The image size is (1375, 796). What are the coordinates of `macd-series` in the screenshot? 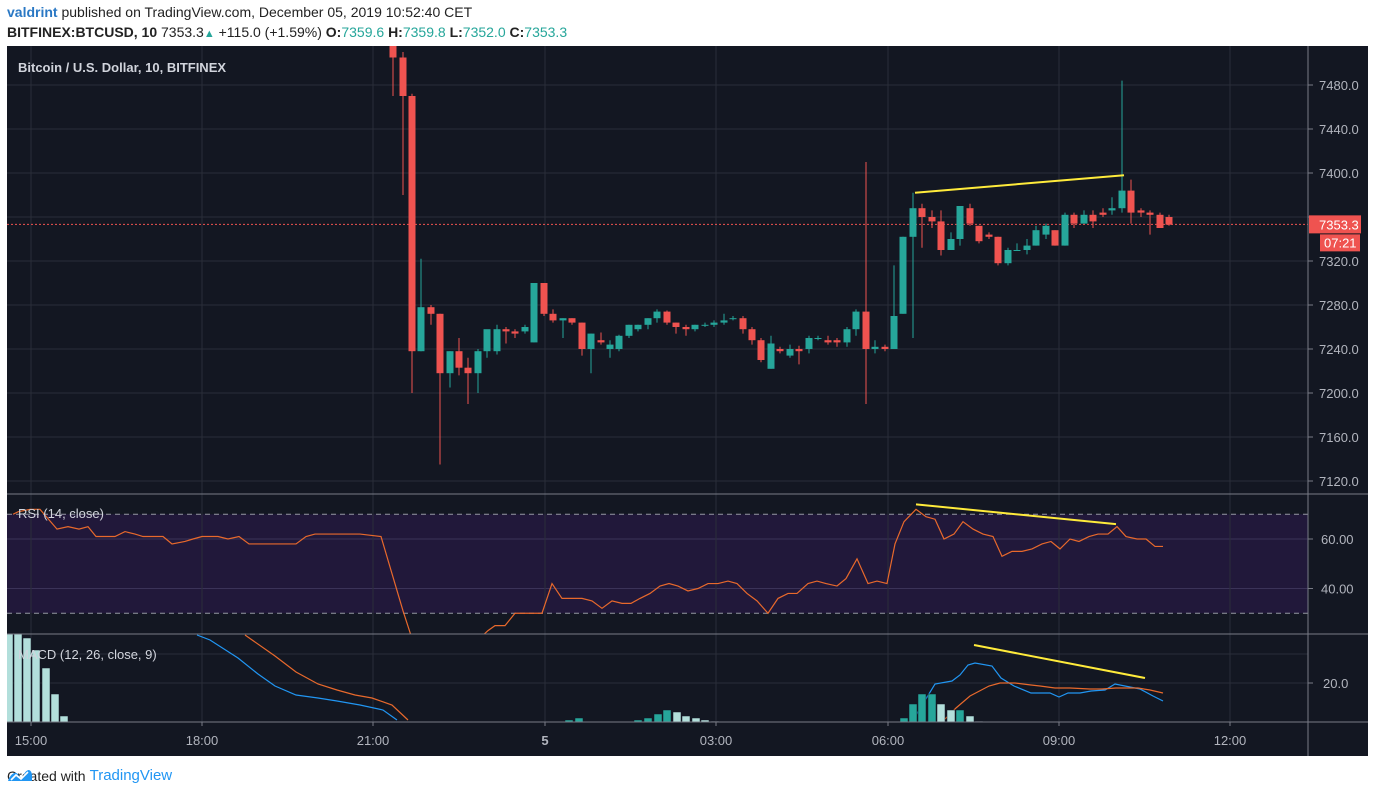 It's located at (585, 678).